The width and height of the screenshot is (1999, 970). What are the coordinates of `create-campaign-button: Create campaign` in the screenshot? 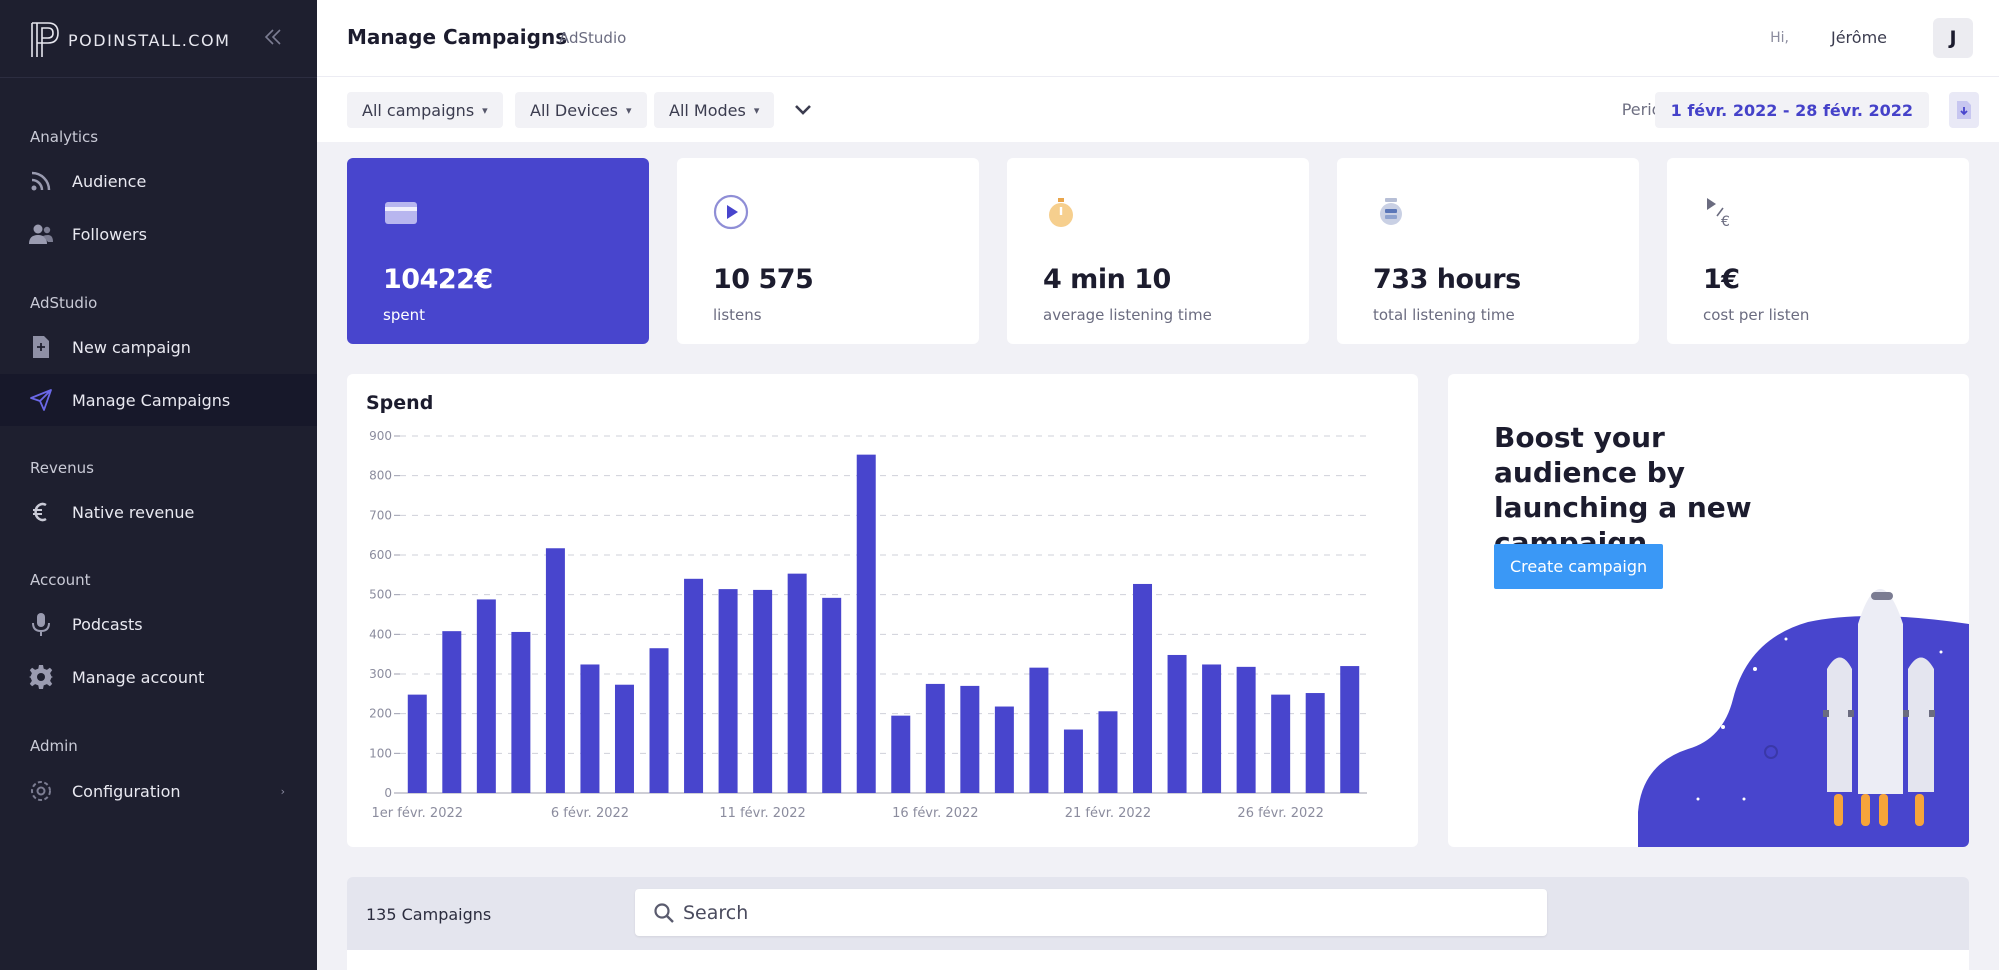 It's located at (1579, 566).